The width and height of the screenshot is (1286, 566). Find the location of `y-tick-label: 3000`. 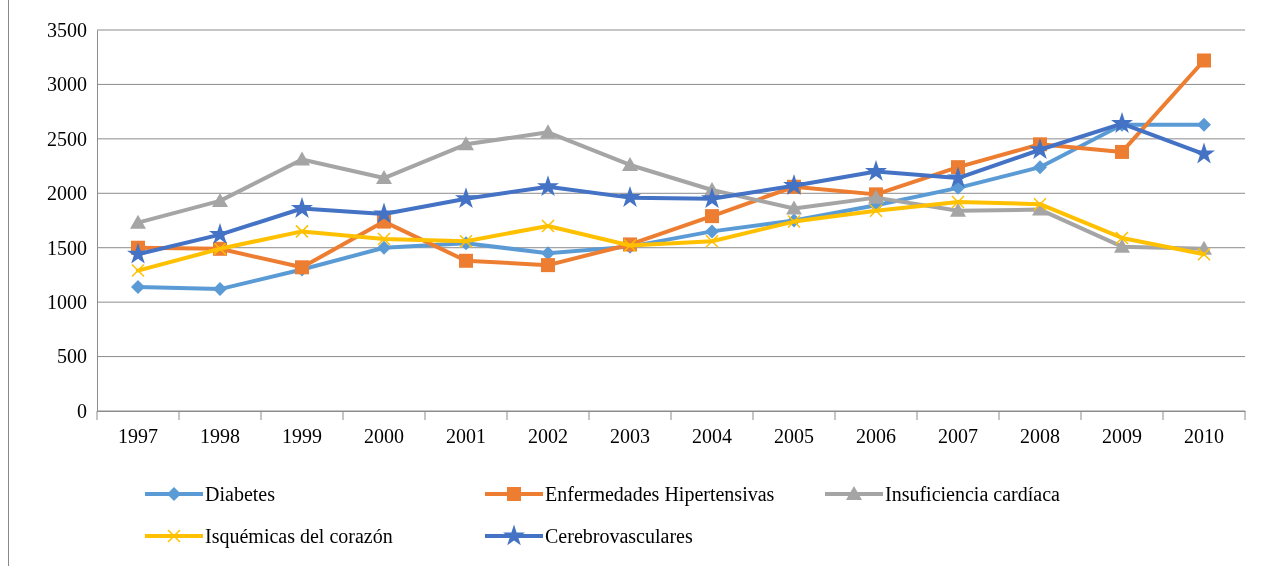

y-tick-label: 3000 is located at coordinates (67, 84).